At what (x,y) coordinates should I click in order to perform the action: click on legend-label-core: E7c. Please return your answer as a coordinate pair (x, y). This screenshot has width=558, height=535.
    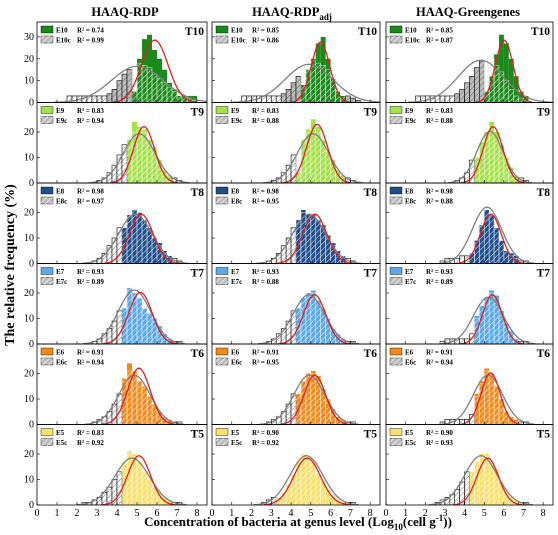
    Looking at the image, I should click on (410, 282).